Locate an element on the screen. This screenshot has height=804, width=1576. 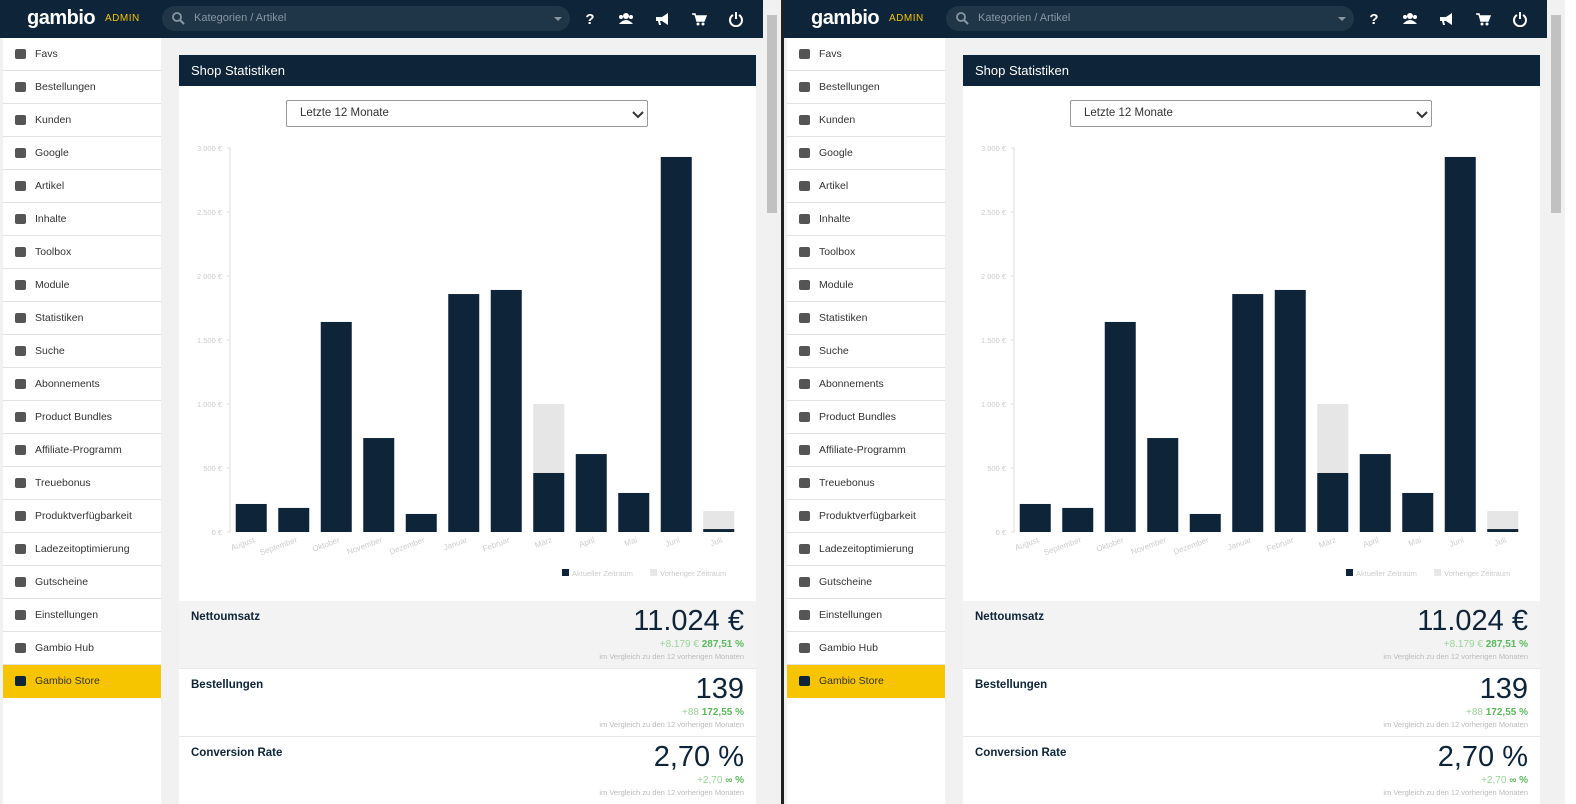
menu-label: Kunden is located at coordinates (53, 120).